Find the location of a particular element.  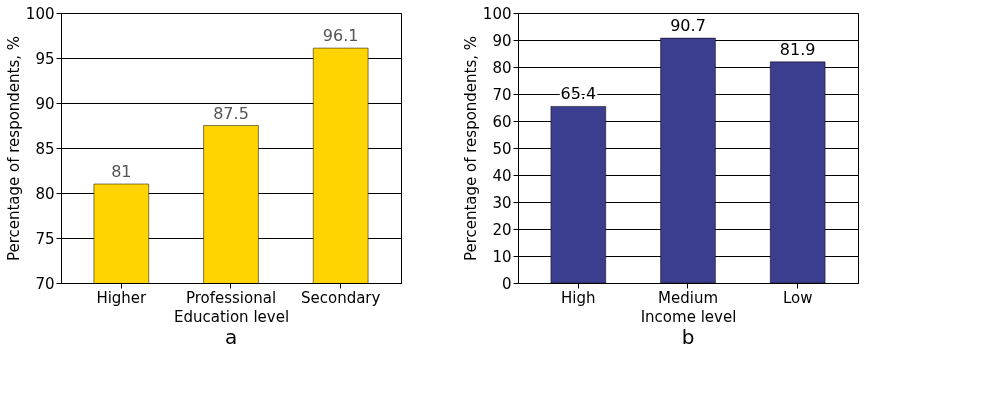

y-tick-label: 50 is located at coordinates (502, 148).